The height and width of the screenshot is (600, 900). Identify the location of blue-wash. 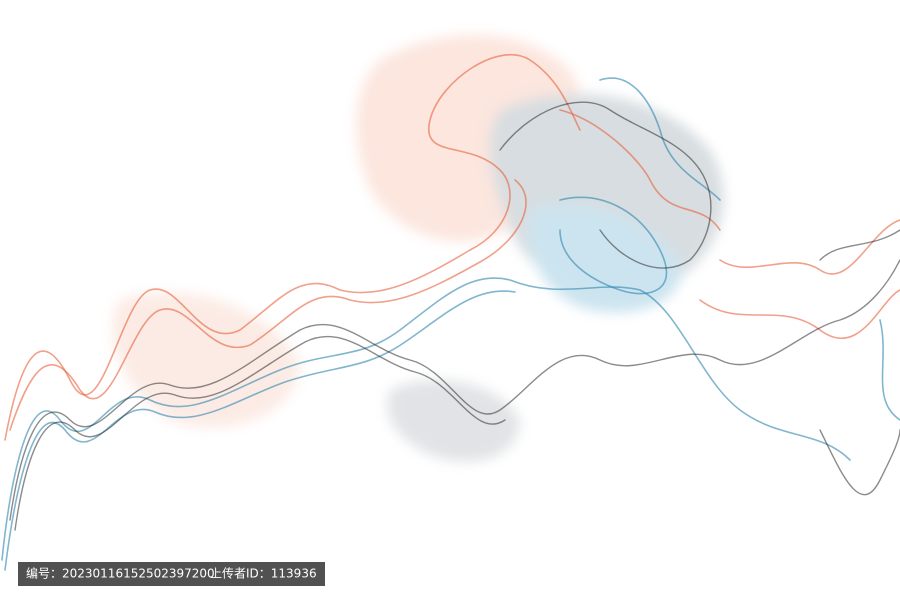
(605, 258).